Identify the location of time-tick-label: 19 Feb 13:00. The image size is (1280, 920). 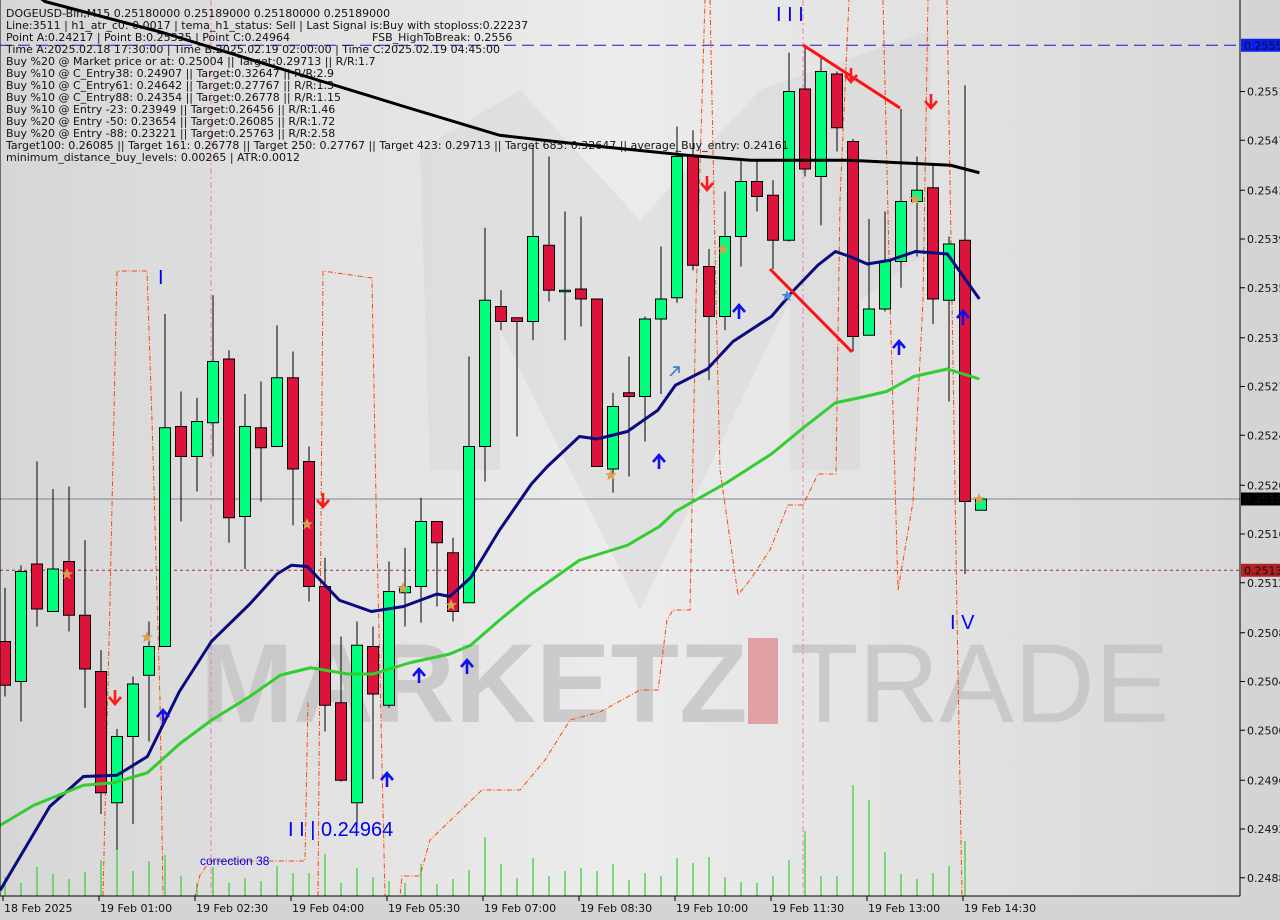
(904, 908).